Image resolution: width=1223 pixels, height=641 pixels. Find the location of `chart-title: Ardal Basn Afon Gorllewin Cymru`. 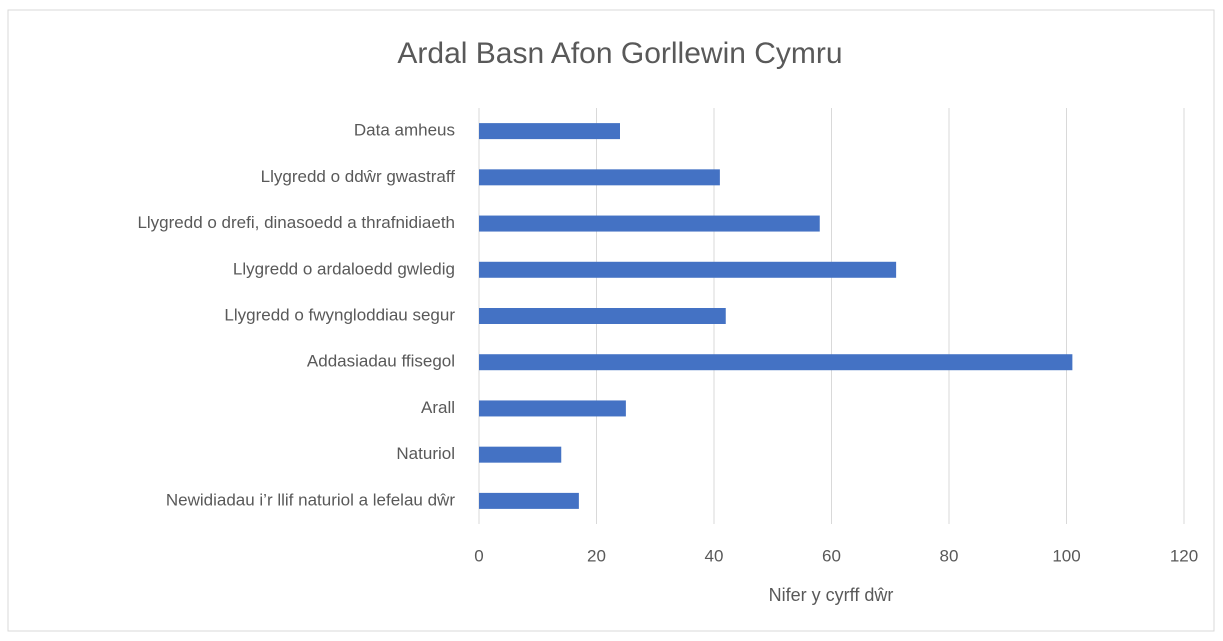

chart-title: Ardal Basn Afon Gorllewin Cymru is located at coordinates (619, 53).